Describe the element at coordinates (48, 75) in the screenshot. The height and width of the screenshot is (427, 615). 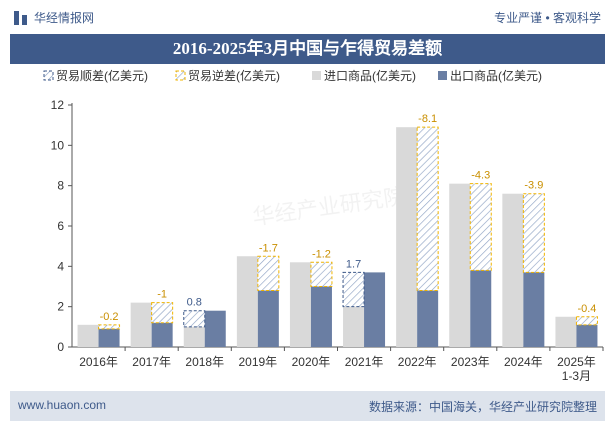
I see `legend-swatch-surplus` at that location.